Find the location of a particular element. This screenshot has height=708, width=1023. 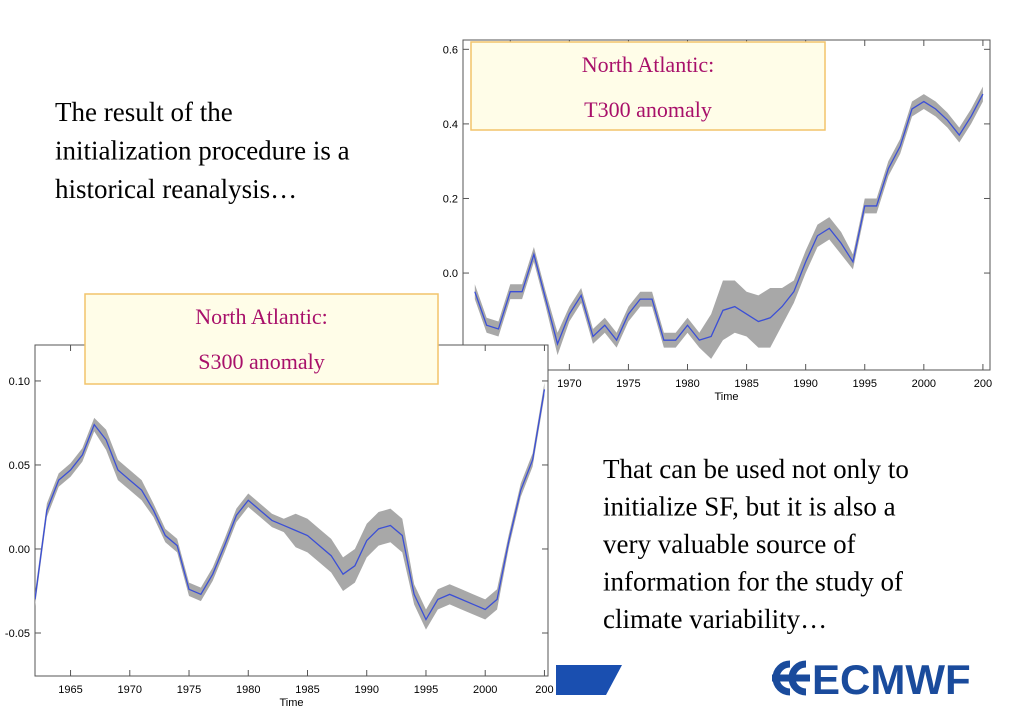

logo-bar is located at coordinates (589, 680).